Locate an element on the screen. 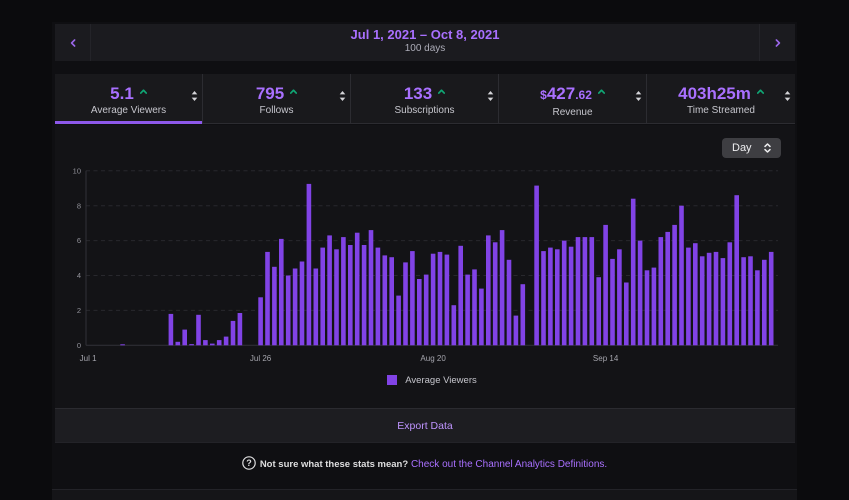  svg-text: 8 is located at coordinates (79, 205).